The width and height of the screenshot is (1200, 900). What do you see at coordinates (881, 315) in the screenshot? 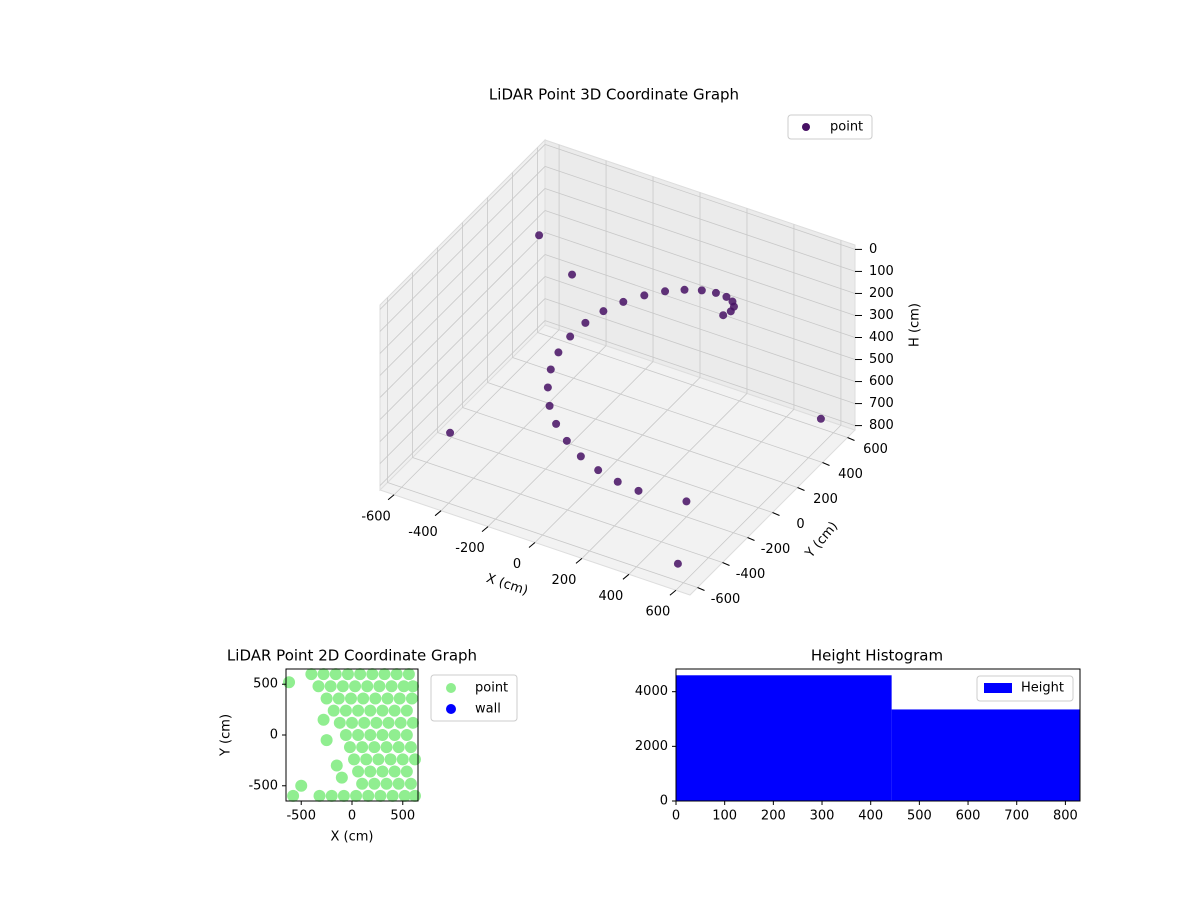
I see `z-tick-label: 300` at bounding box center [881, 315].